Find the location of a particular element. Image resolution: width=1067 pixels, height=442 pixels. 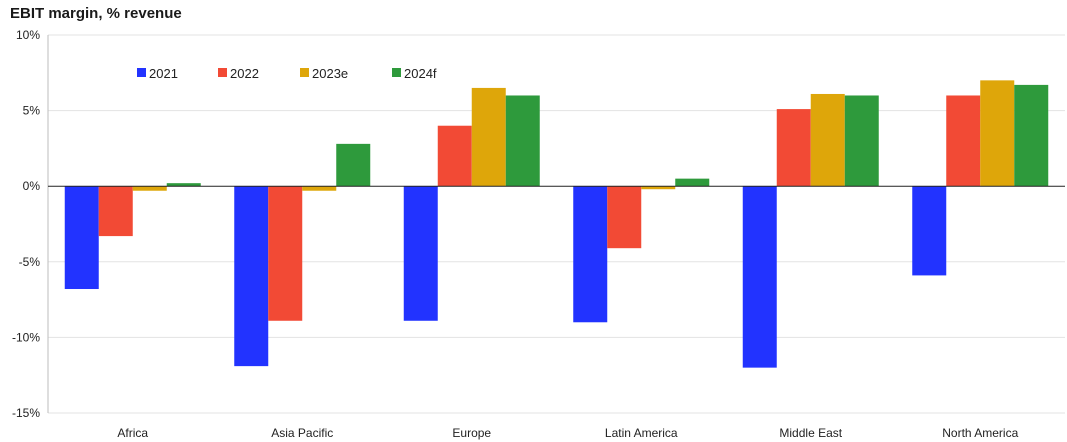

y-tick-label: -10% is located at coordinates (26, 337).